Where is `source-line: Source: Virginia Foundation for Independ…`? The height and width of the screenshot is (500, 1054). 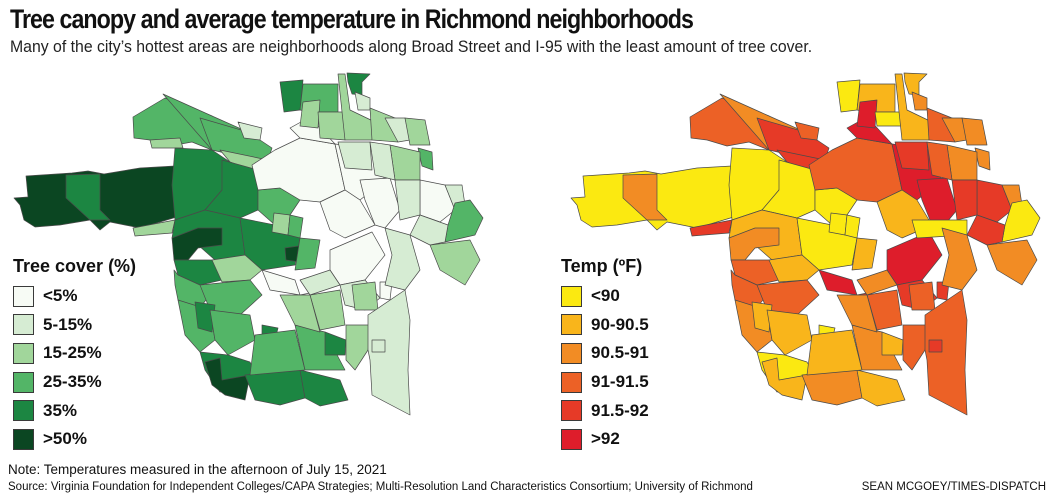
source-line: Source: Virginia Foundation for Independ… is located at coordinates (380, 487).